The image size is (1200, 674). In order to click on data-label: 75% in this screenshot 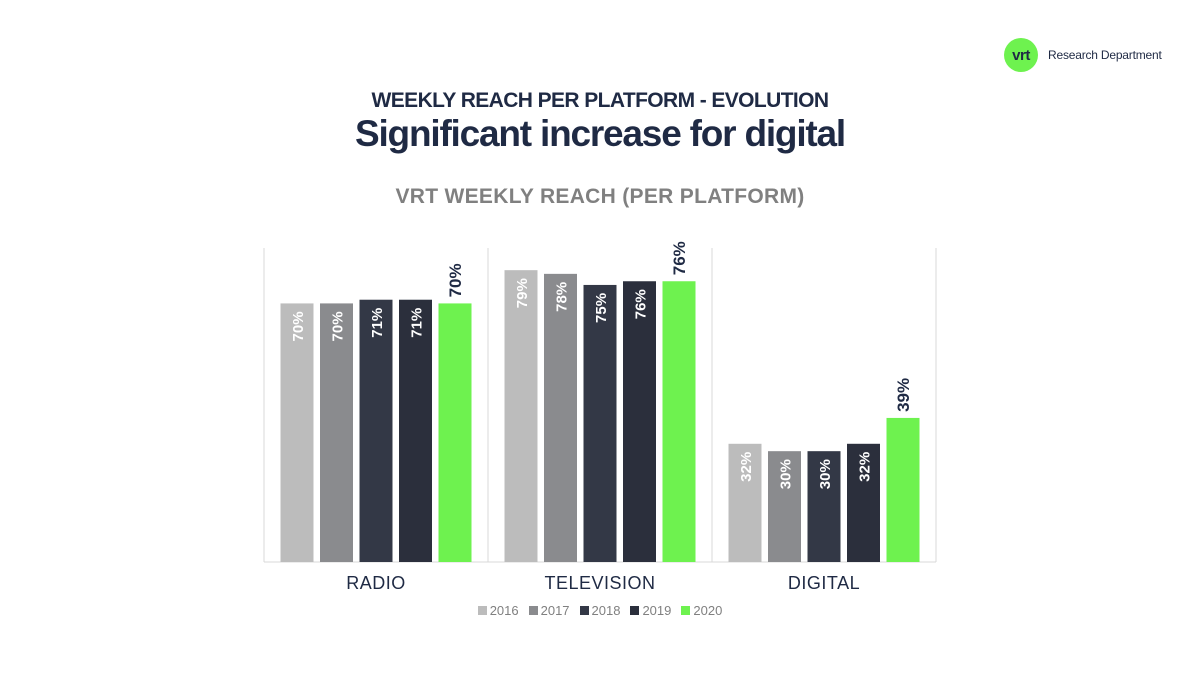, I will do `click(601, 308)`.